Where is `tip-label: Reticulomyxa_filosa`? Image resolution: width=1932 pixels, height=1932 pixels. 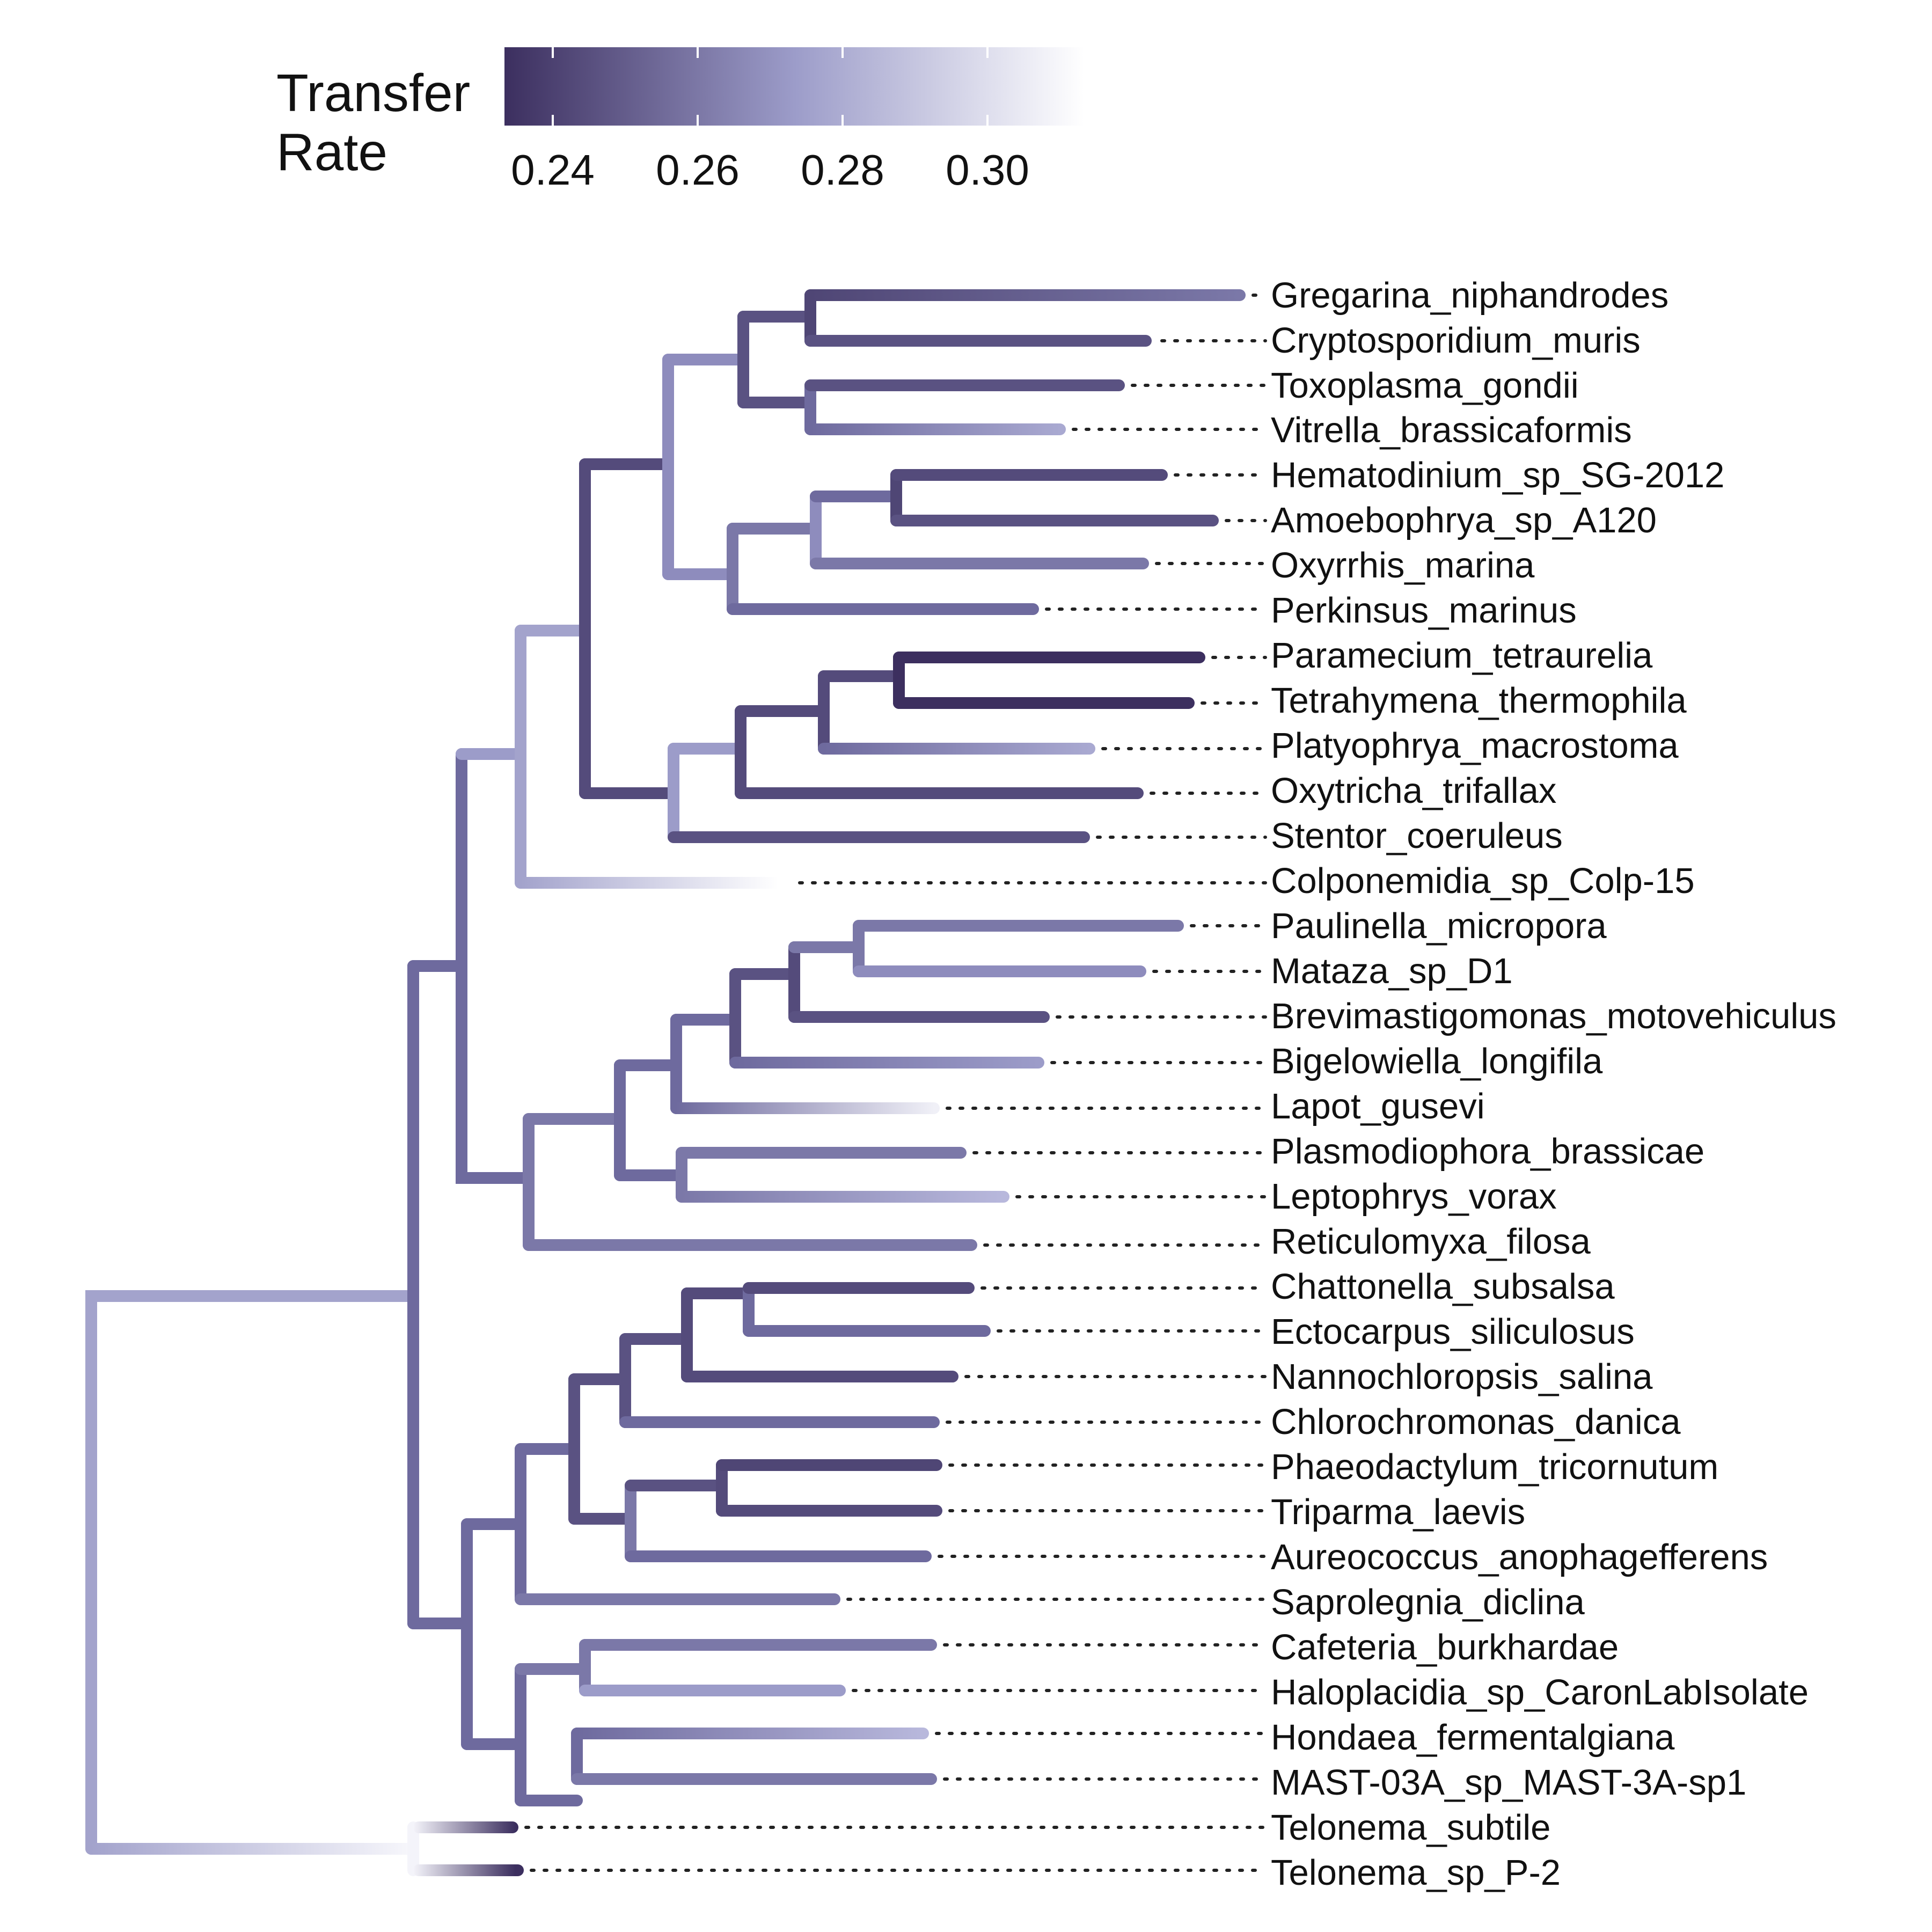 tip-label: Reticulomyxa_filosa is located at coordinates (1431, 1241).